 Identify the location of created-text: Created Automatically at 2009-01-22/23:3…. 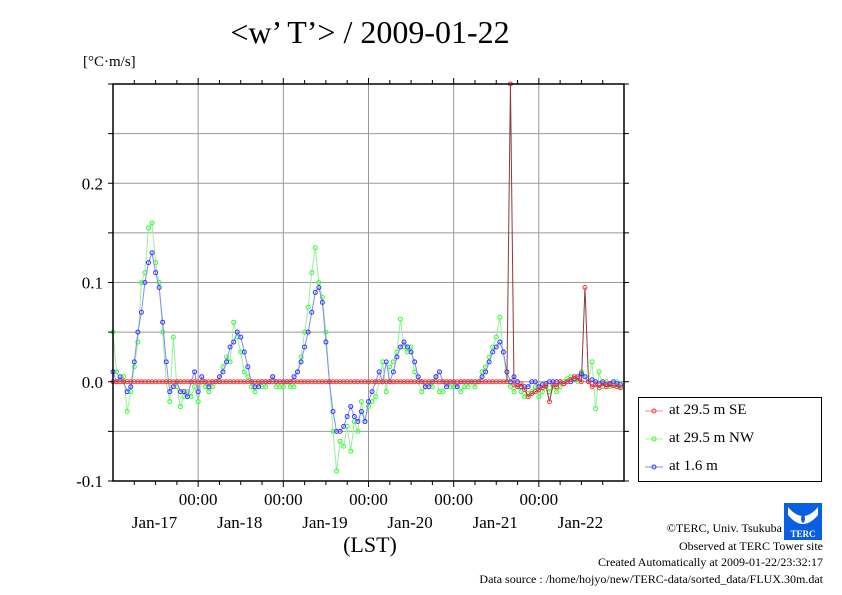
(710, 562).